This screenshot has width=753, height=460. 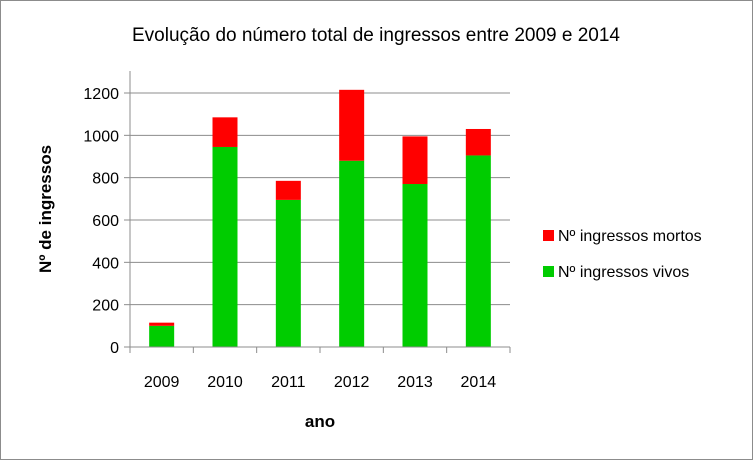 What do you see at coordinates (162, 324) in the screenshot?
I see `bar-mortos-2009` at bounding box center [162, 324].